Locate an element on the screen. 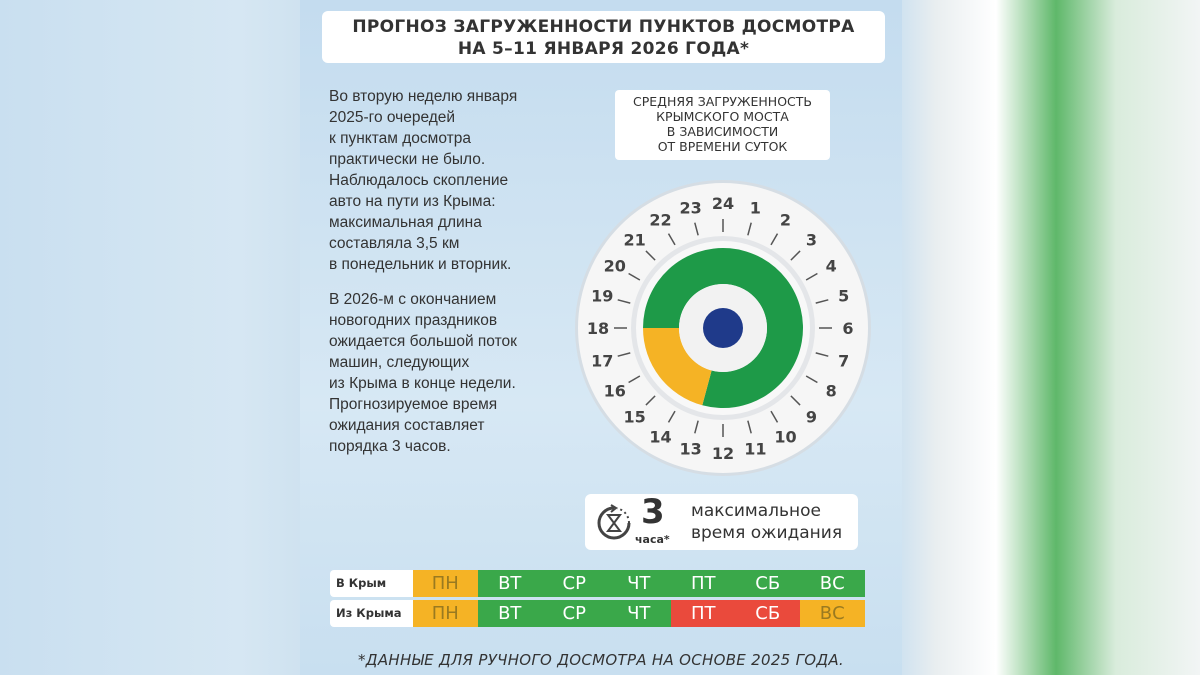  day-cell-low: СБ is located at coordinates (767, 583).